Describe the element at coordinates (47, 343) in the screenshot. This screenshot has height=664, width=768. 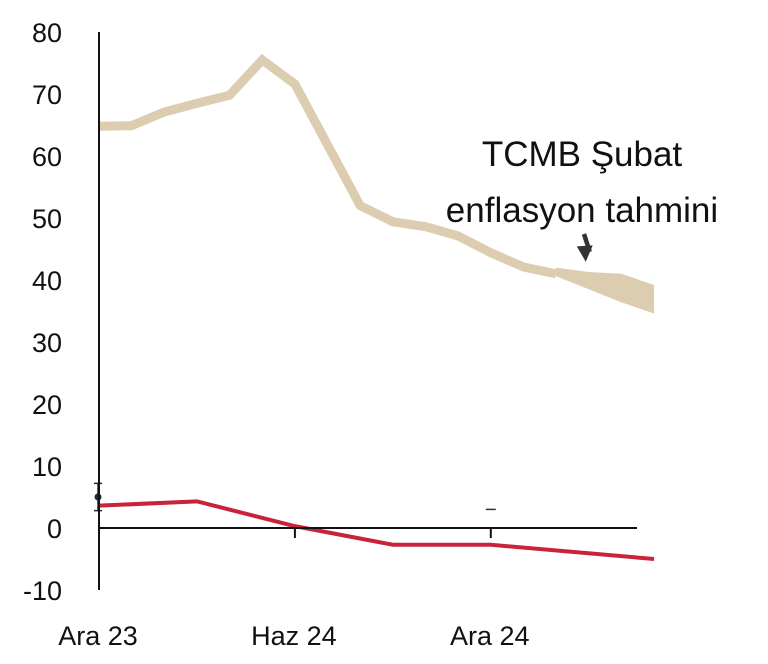
I see `y-tick-label: 30` at that location.